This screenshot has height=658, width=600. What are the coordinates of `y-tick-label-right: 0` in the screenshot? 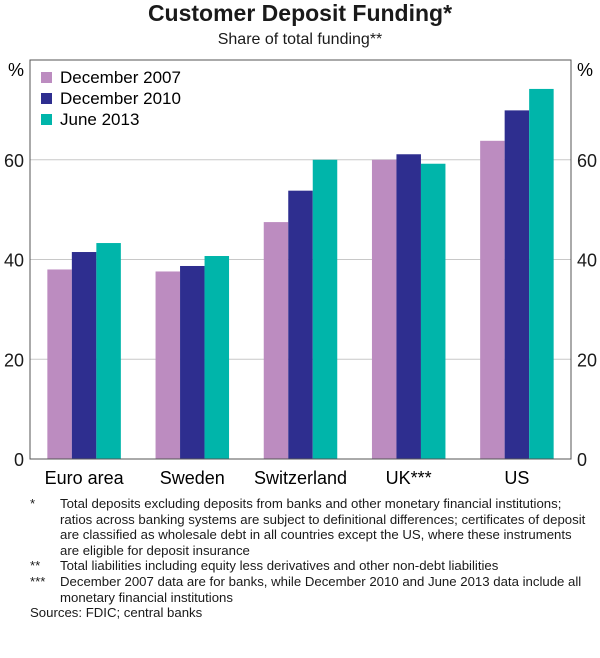 It's located at (582, 460).